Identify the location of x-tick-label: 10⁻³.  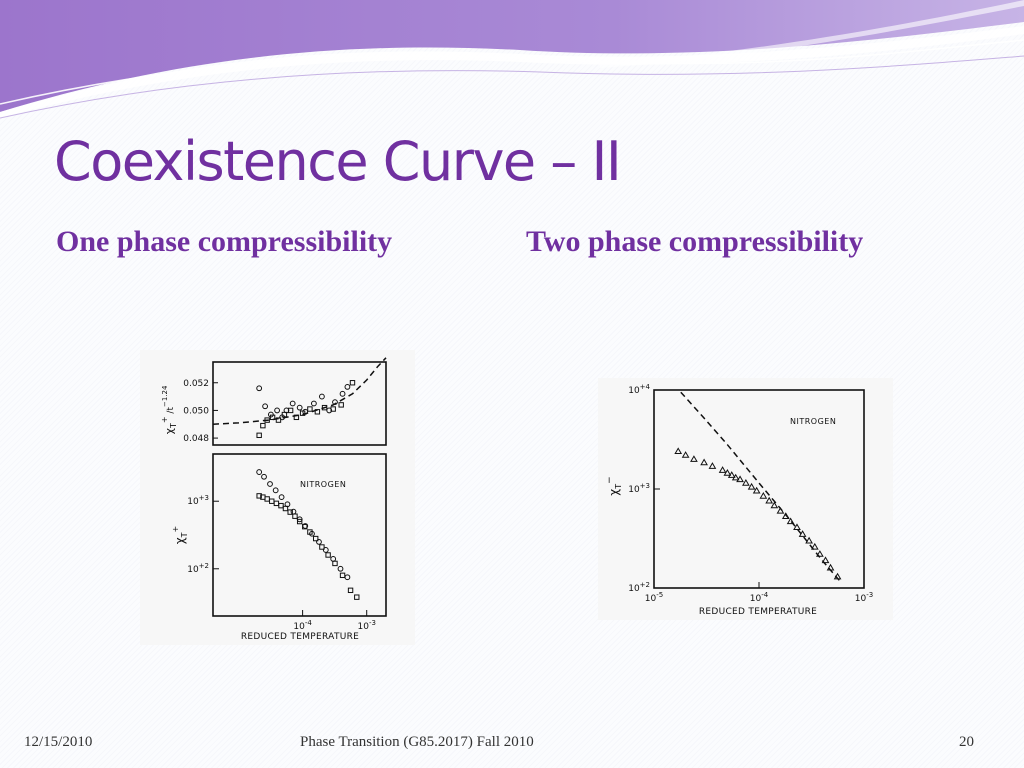
(864, 597).